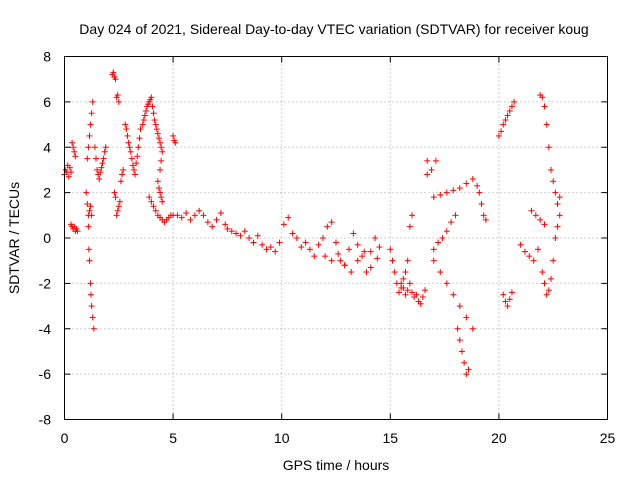  What do you see at coordinates (608, 438) in the screenshot?
I see `x-tick-label: 25` at bounding box center [608, 438].